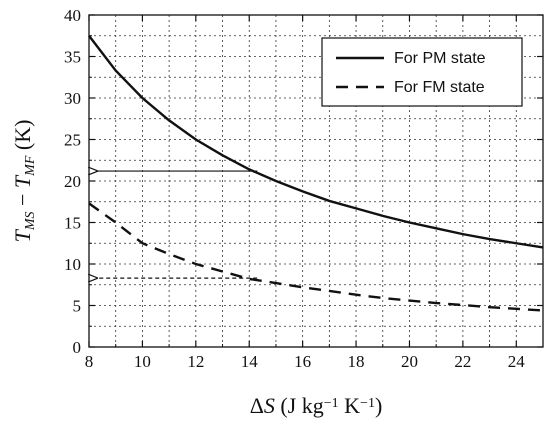 The image size is (550, 424). Describe the element at coordinates (356, 361) in the screenshot. I see `x-tick-label: 18` at that location.